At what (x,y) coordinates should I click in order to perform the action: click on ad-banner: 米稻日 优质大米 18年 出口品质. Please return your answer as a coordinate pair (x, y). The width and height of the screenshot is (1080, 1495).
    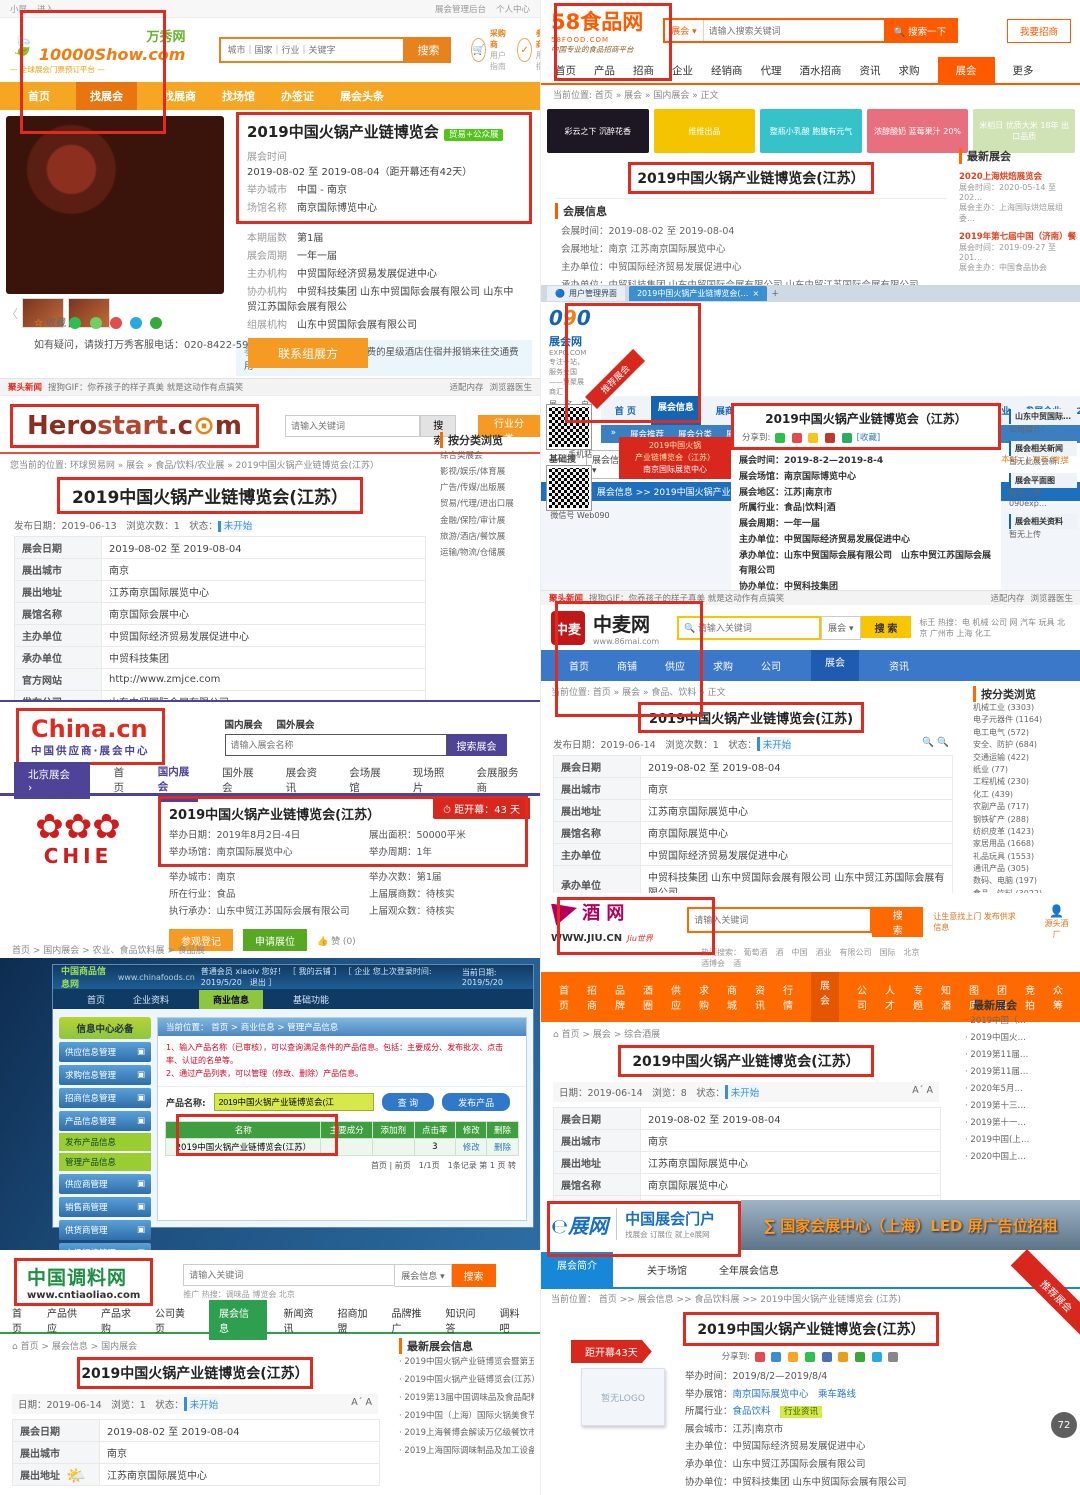
    Looking at the image, I should click on (1024, 131).